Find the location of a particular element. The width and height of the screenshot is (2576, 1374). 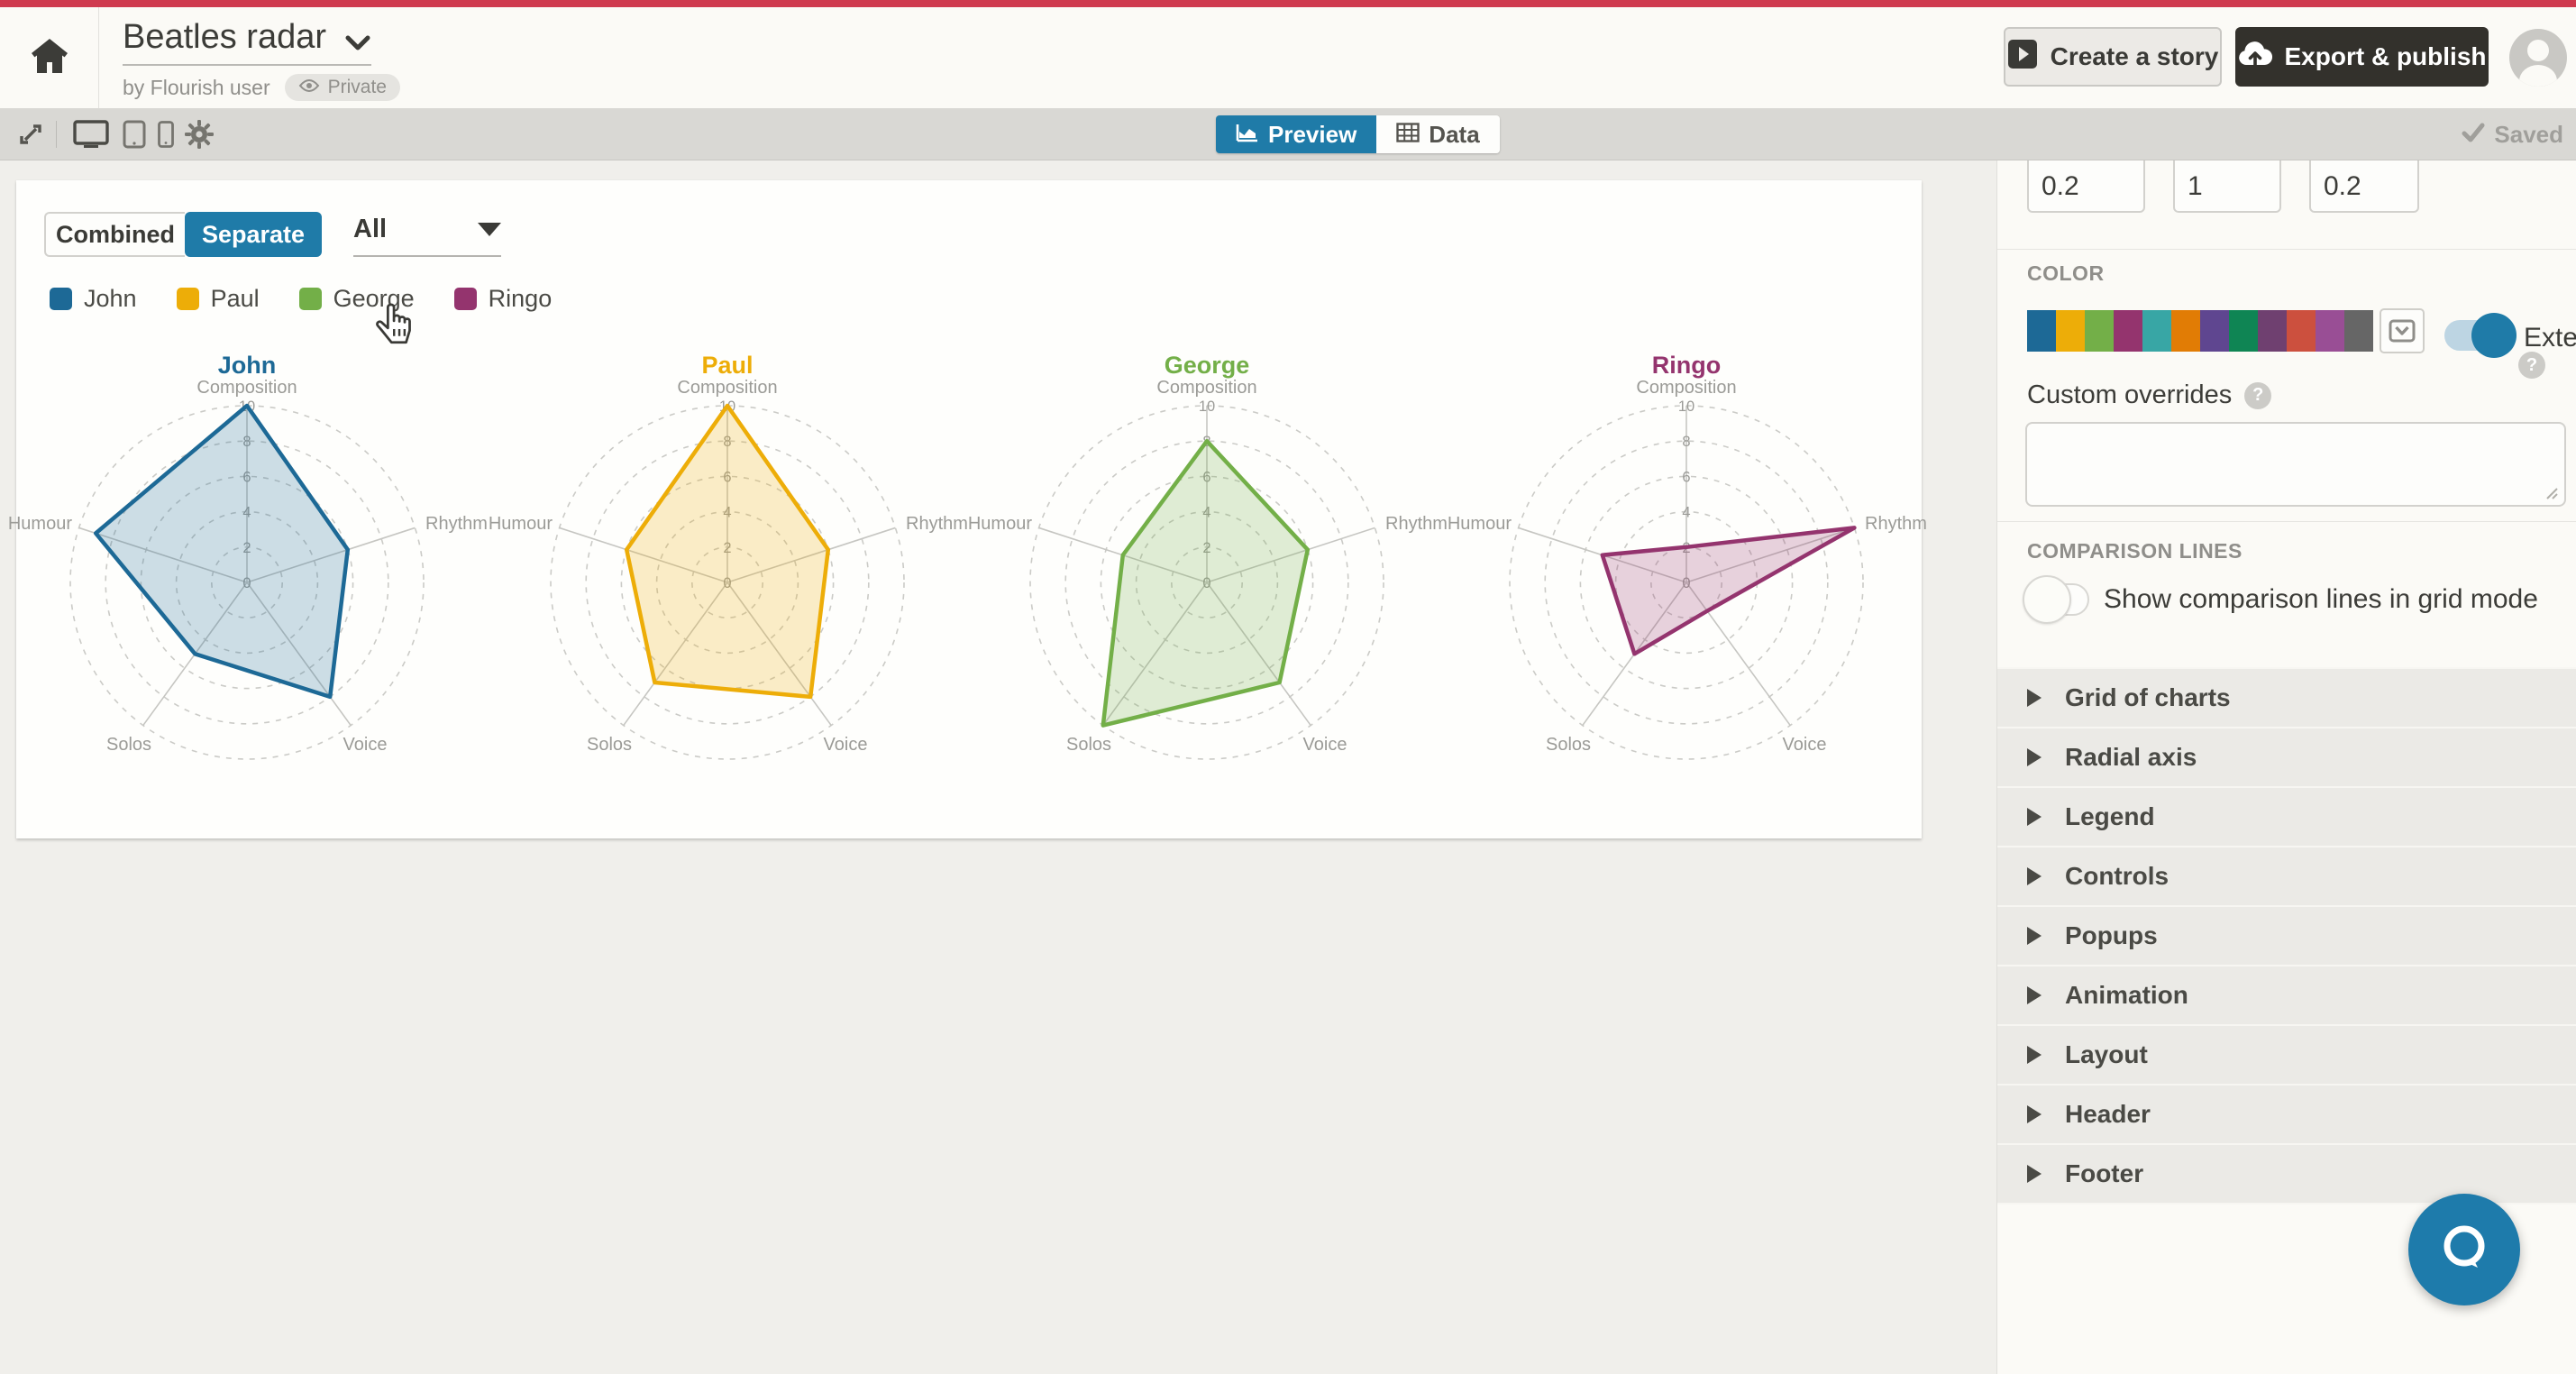

fullscreen-icon is located at coordinates (31, 134).